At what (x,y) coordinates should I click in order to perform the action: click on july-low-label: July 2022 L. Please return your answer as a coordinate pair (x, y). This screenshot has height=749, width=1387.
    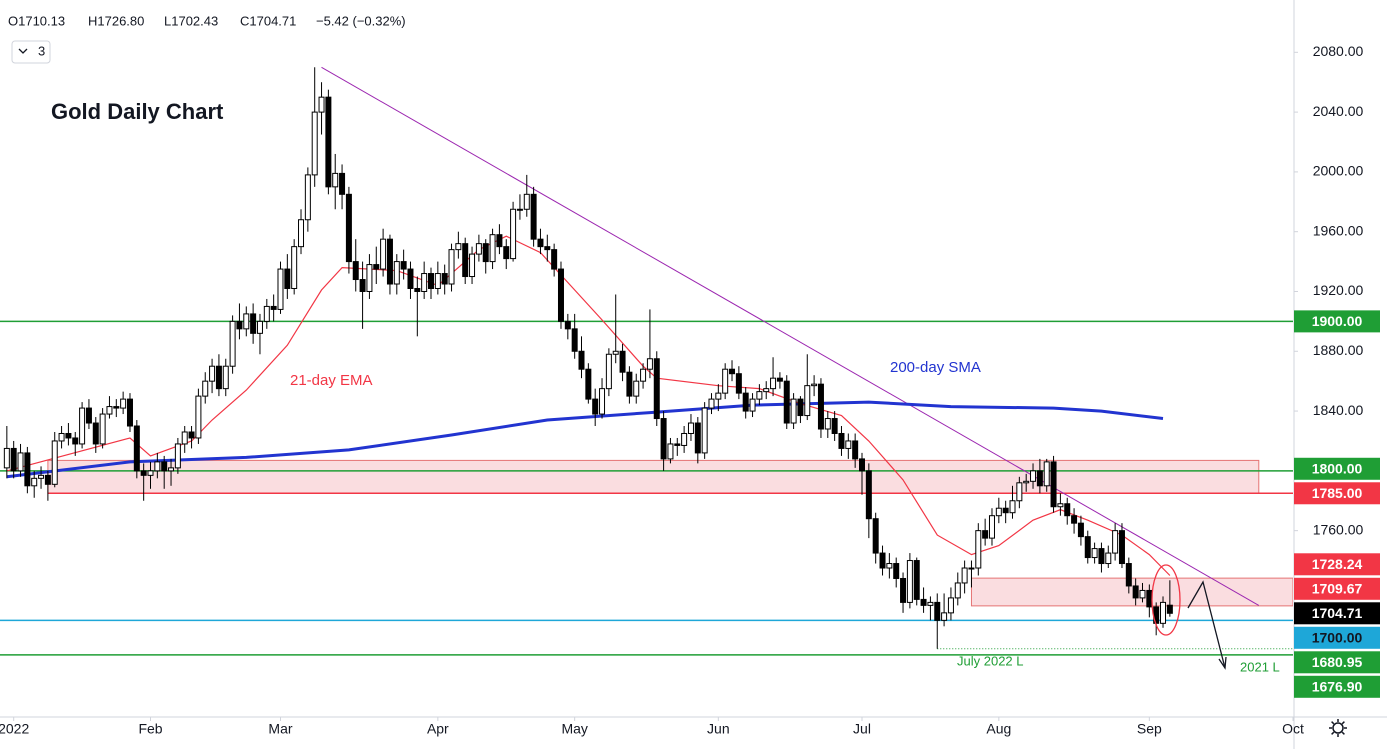
    Looking at the image, I should click on (990, 660).